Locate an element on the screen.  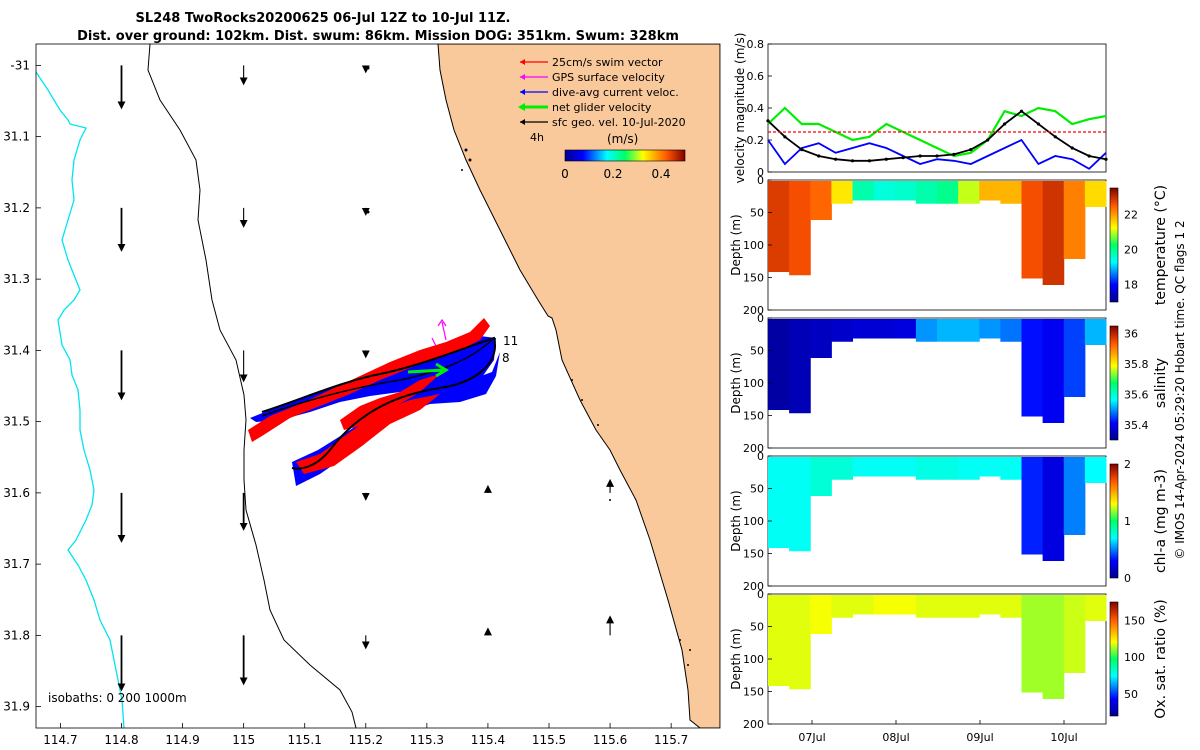
colorbar-label: salinity is located at coordinates (1161, 383).